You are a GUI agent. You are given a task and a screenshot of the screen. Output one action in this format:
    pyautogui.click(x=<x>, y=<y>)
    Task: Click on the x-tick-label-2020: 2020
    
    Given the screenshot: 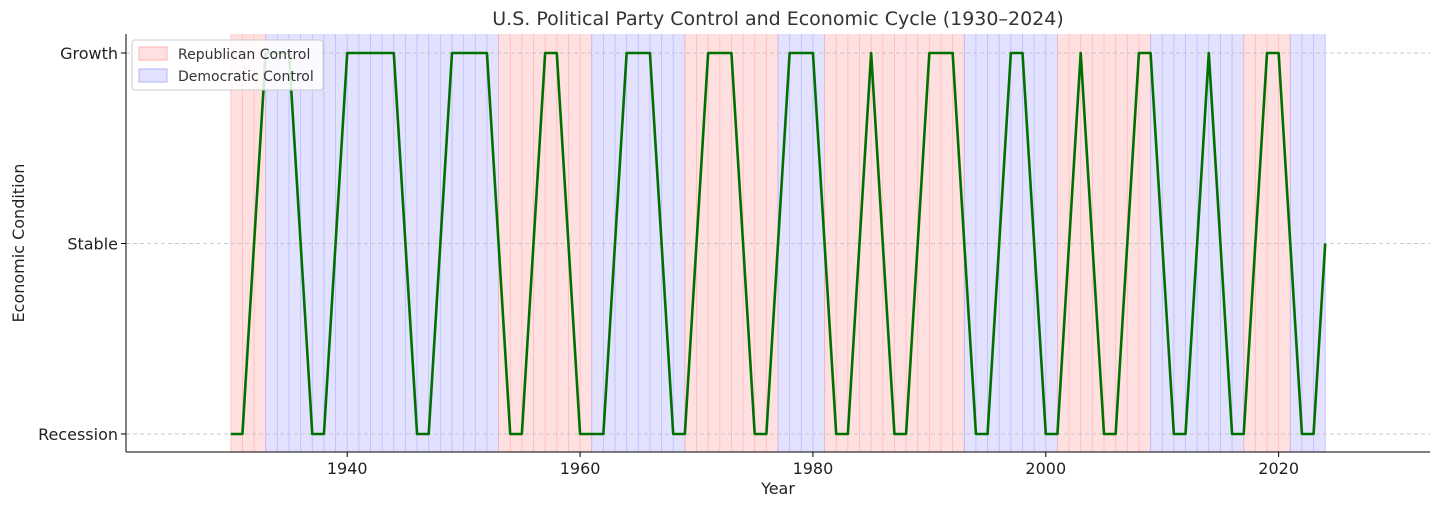 What is the action you would take?
    pyautogui.click(x=1278, y=468)
    